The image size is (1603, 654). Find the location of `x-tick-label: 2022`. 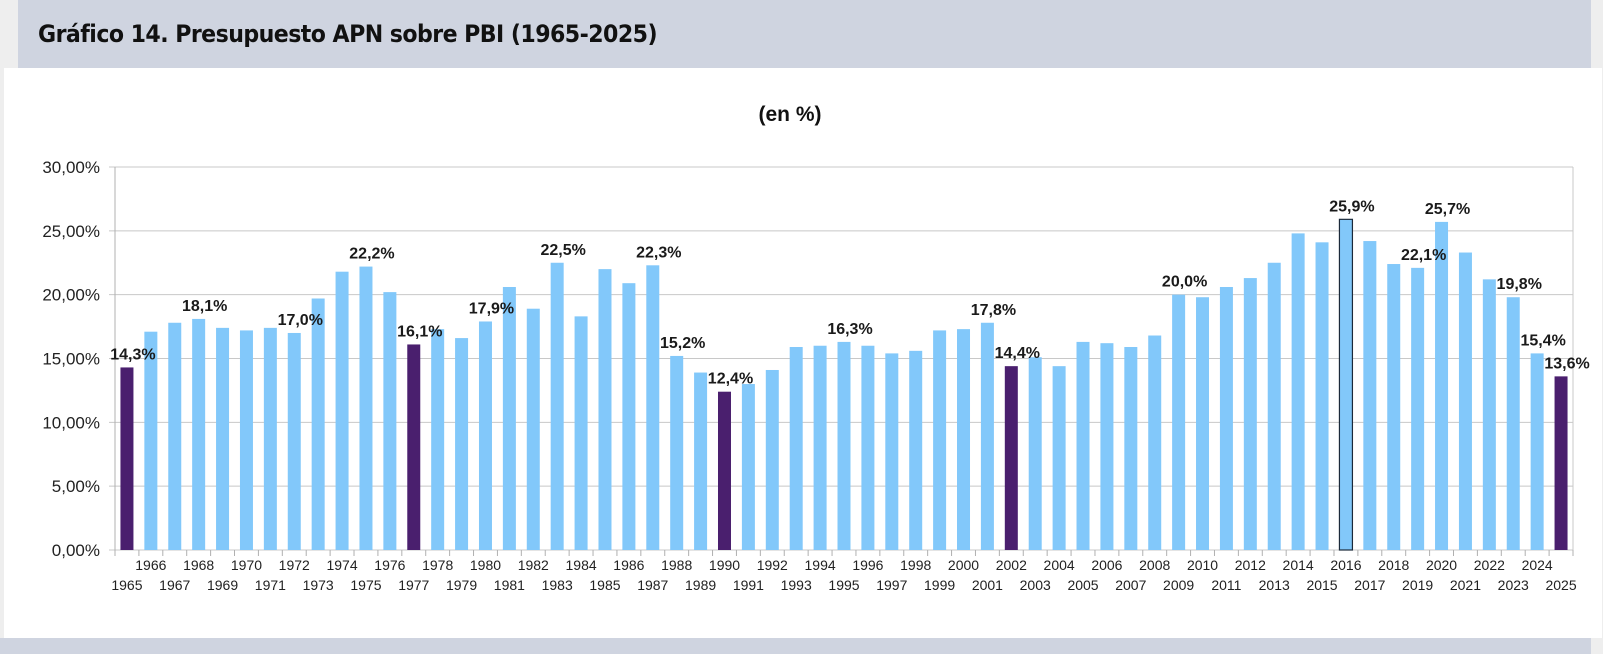

x-tick-label: 2022 is located at coordinates (1489, 565).